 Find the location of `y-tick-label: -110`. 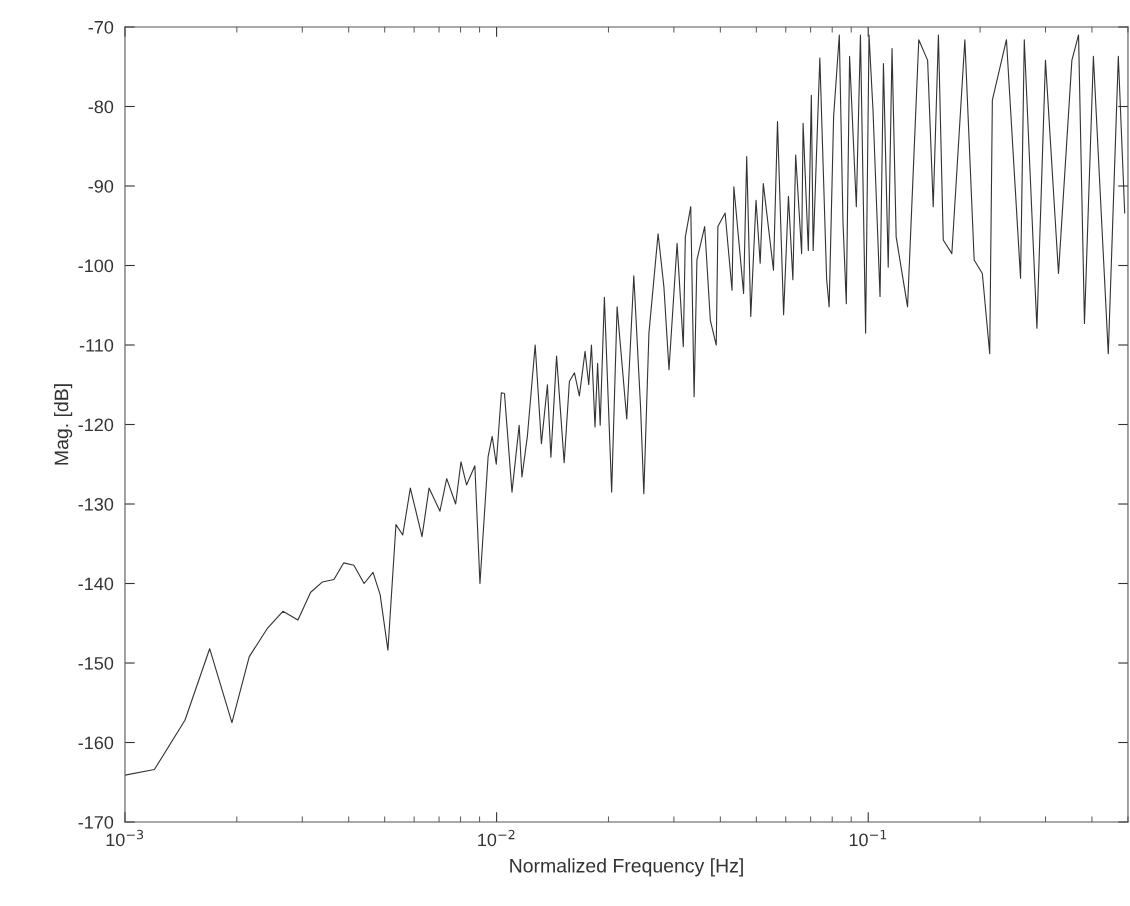

y-tick-label: -110 is located at coordinates (96, 345).